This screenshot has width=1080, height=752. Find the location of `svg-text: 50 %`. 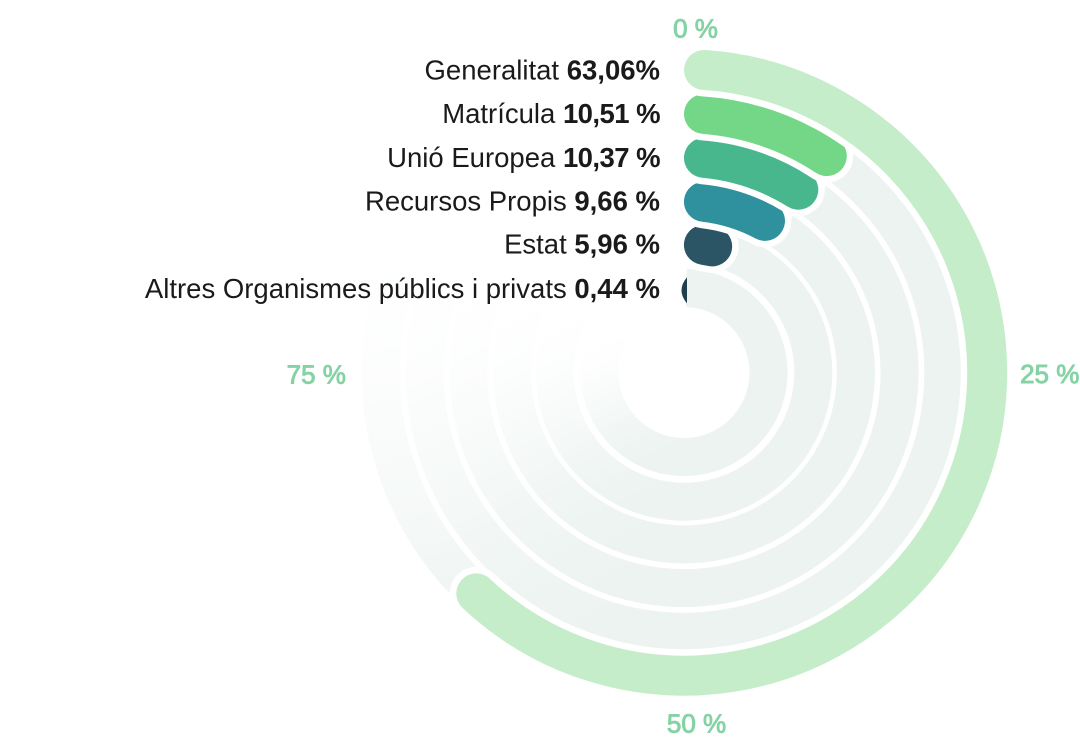

svg-text: 50 % is located at coordinates (696, 724).